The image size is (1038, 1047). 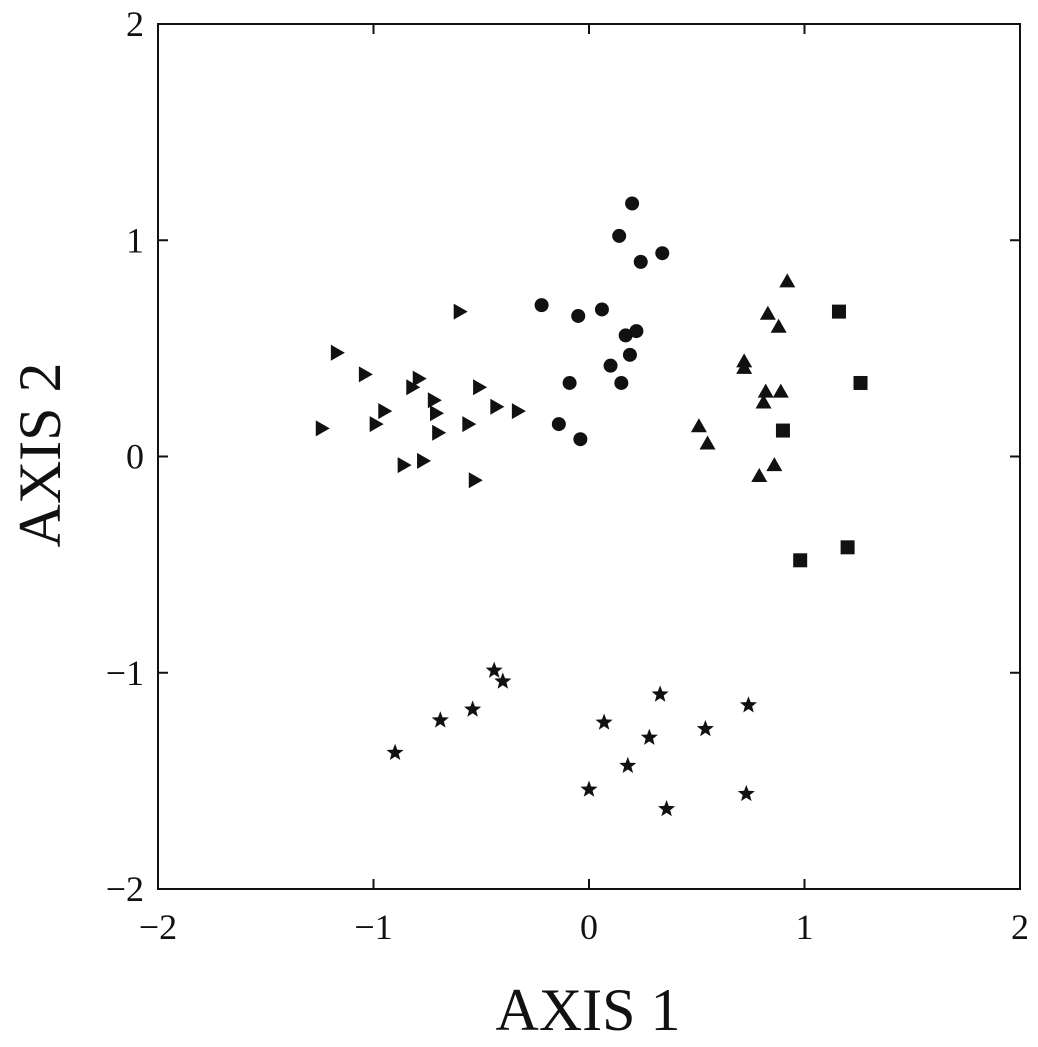 I want to click on y-axis-title: AXIS 2, so click(x=40, y=454).